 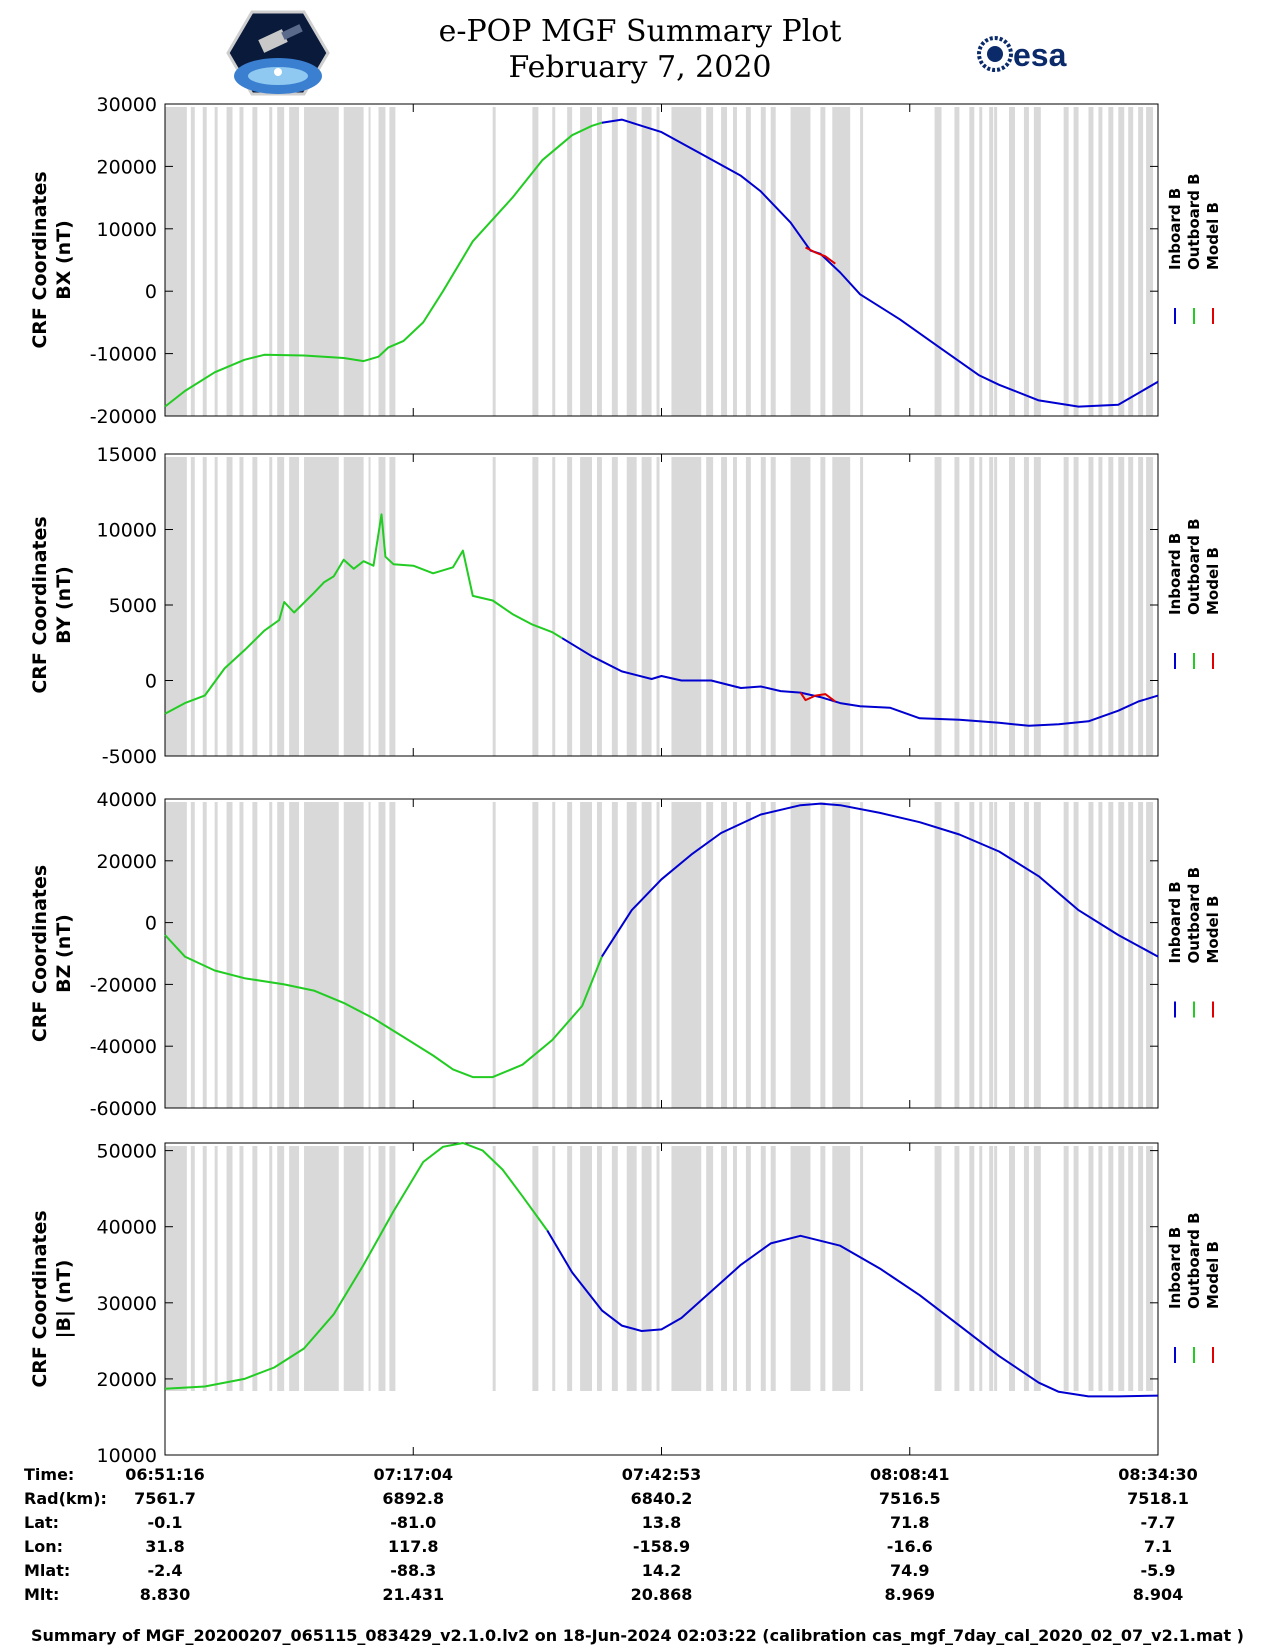 I want to click on info-cell: 08:34:30, so click(x=1158, y=1474).